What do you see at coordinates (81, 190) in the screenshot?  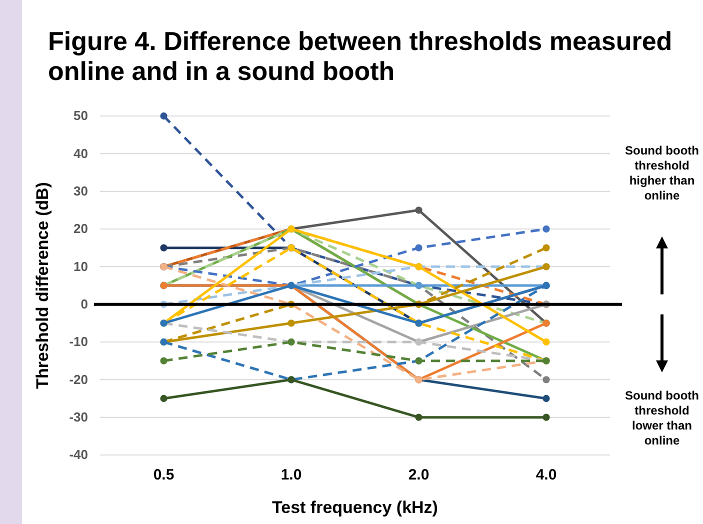 I see `y-tick-label: 30` at bounding box center [81, 190].